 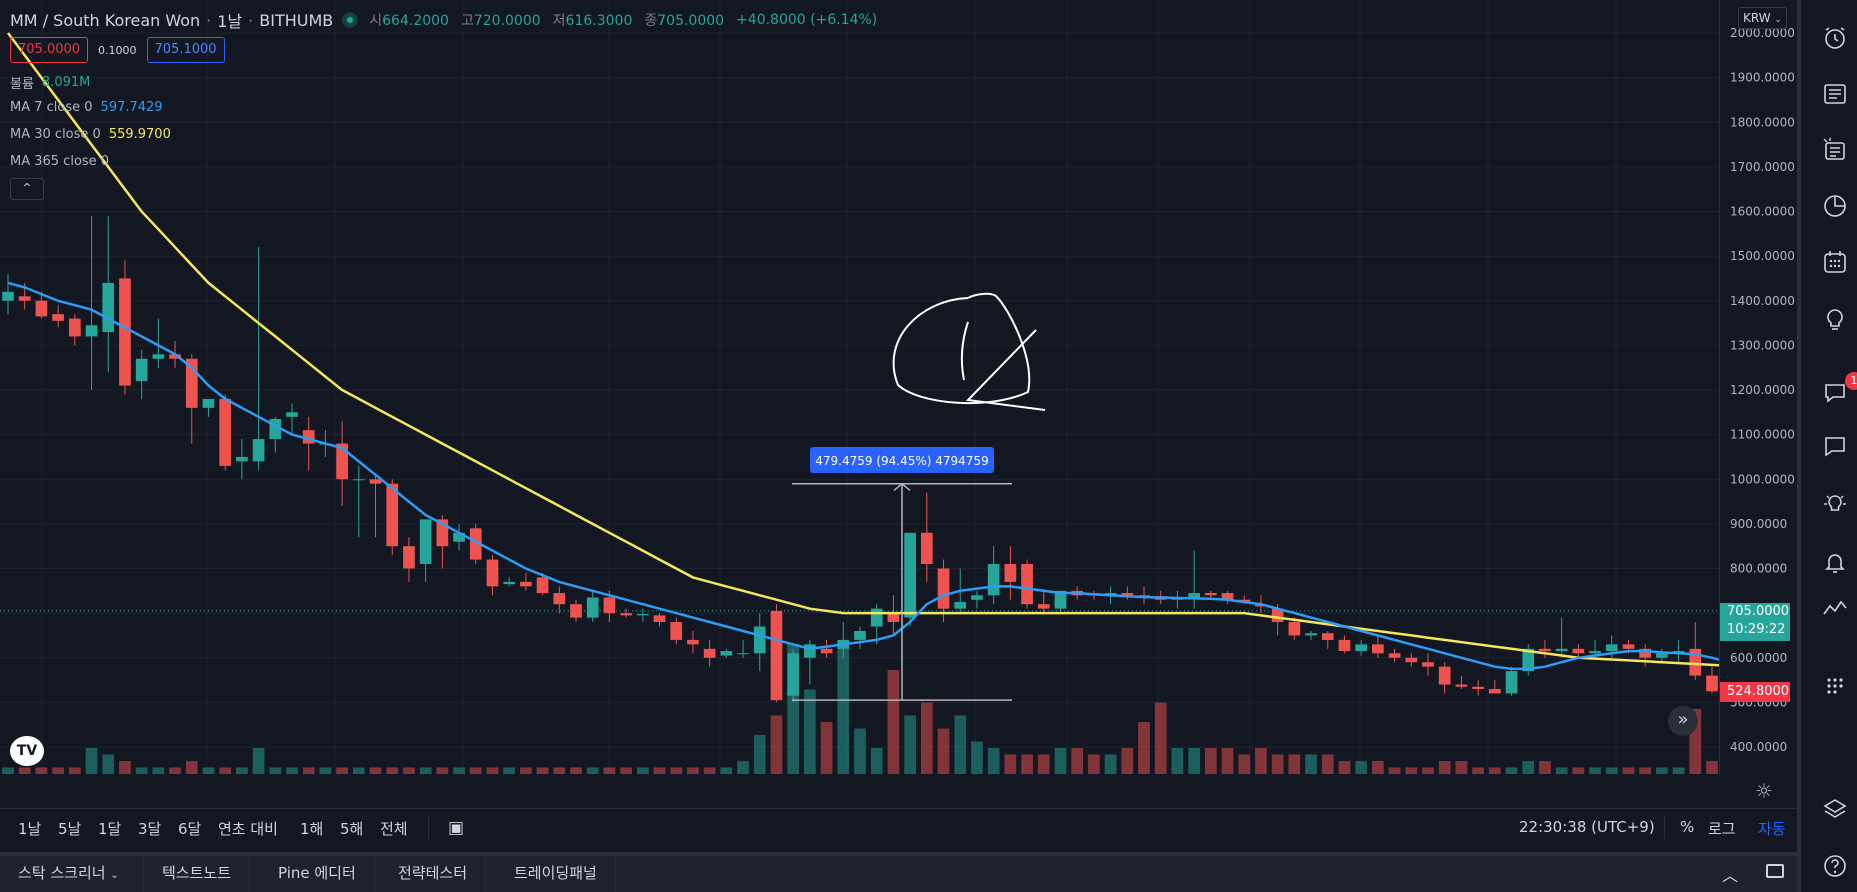 What do you see at coordinates (1835, 206) in the screenshot?
I see `hotlist-pie-icon` at bounding box center [1835, 206].